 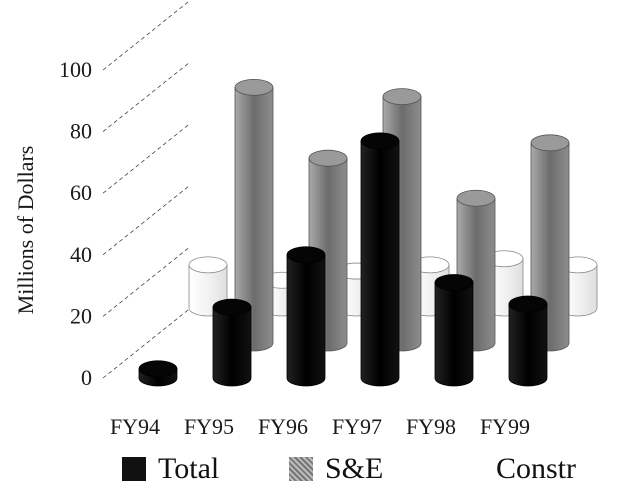 What do you see at coordinates (209, 426) in the screenshot?
I see `x-tick-label: FY95` at bounding box center [209, 426].